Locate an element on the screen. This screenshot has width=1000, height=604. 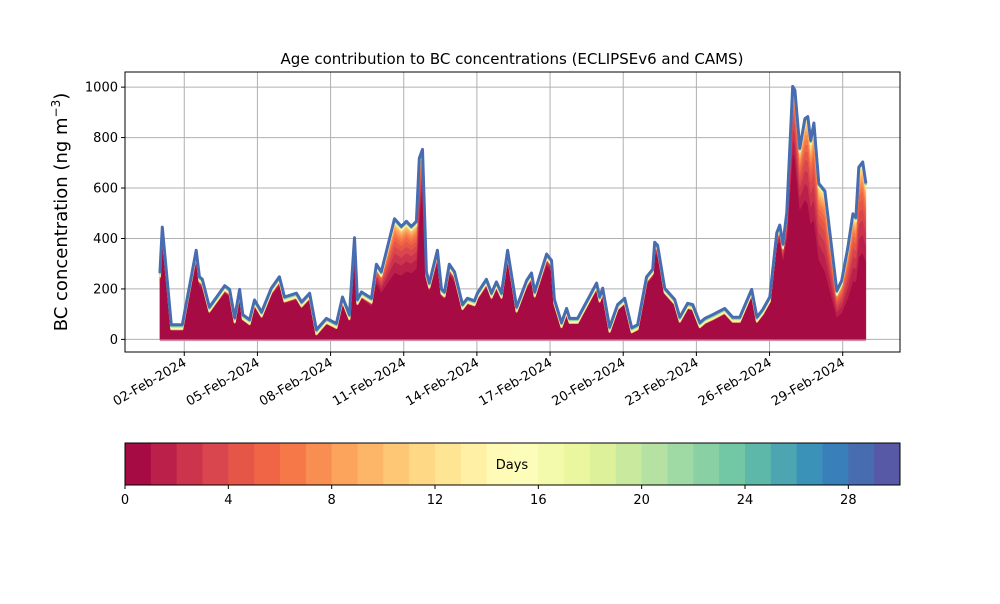
colorbar-tick-label: 12 is located at coordinates (435, 500).